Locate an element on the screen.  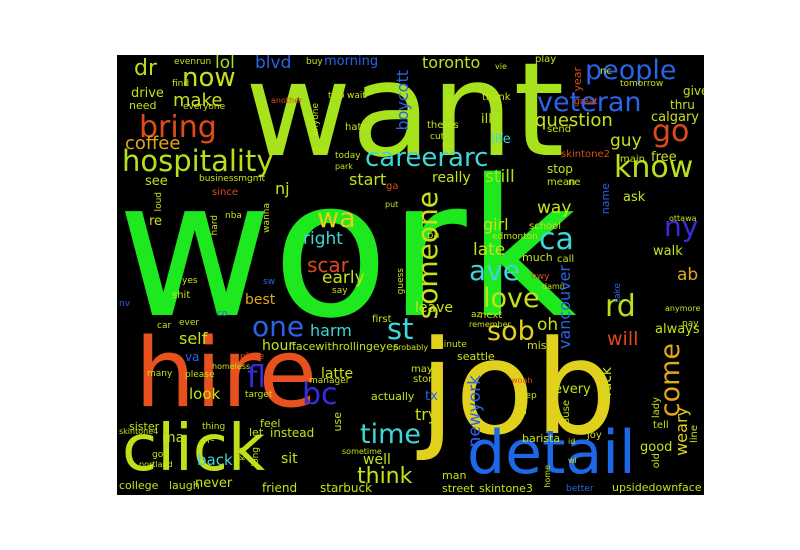
word-hwy: hwy is located at coordinates (540, 277).